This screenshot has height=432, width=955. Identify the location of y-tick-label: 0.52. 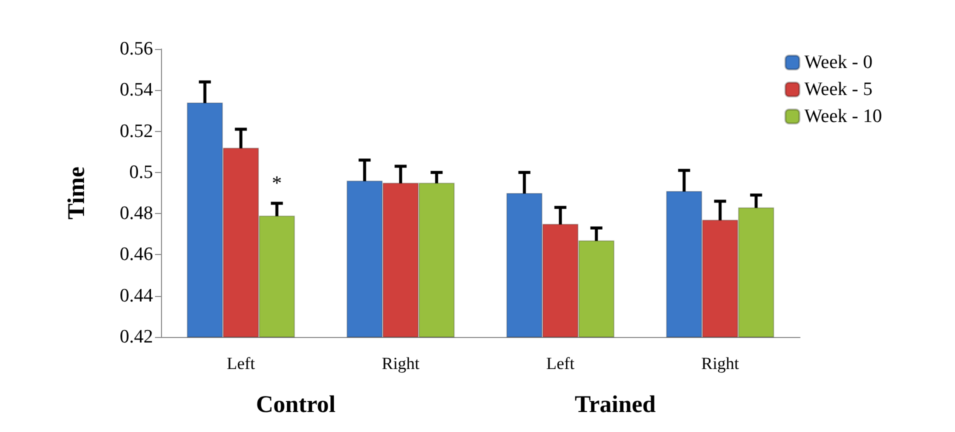
(136, 131).